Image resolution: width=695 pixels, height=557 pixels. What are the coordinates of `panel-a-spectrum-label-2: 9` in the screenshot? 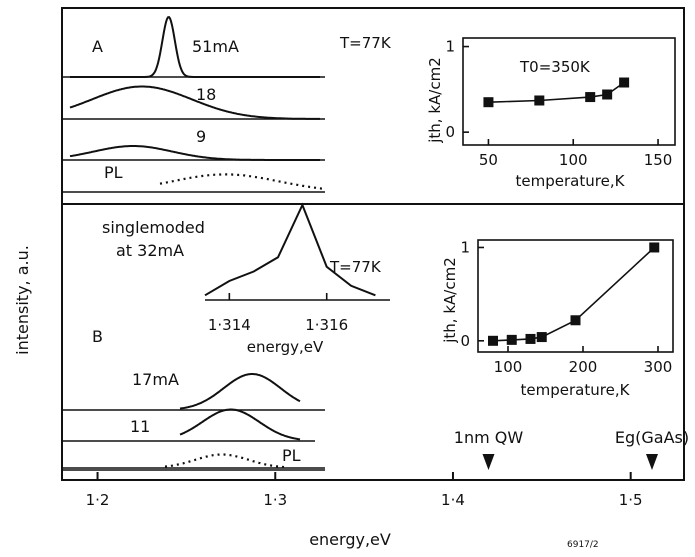 It's located at (201, 136).